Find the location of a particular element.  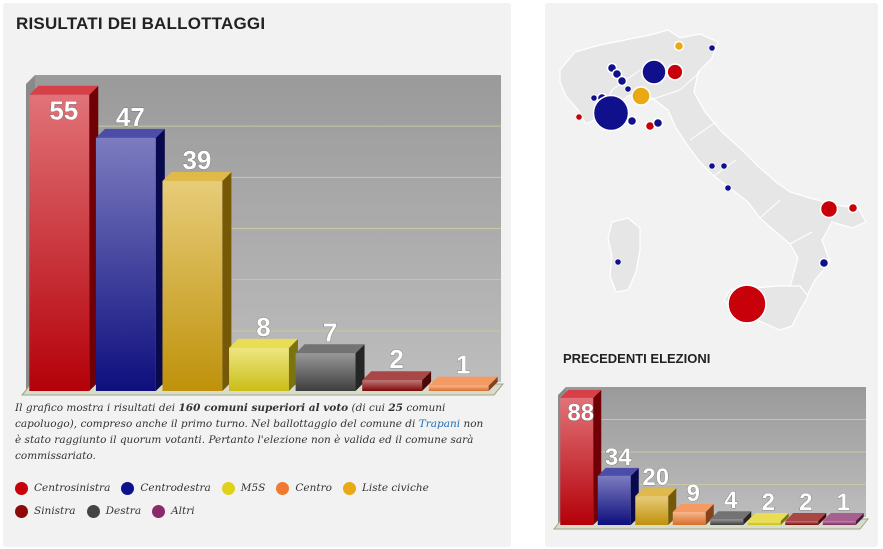

legend-item-destra: Destra is located at coordinates (114, 511).